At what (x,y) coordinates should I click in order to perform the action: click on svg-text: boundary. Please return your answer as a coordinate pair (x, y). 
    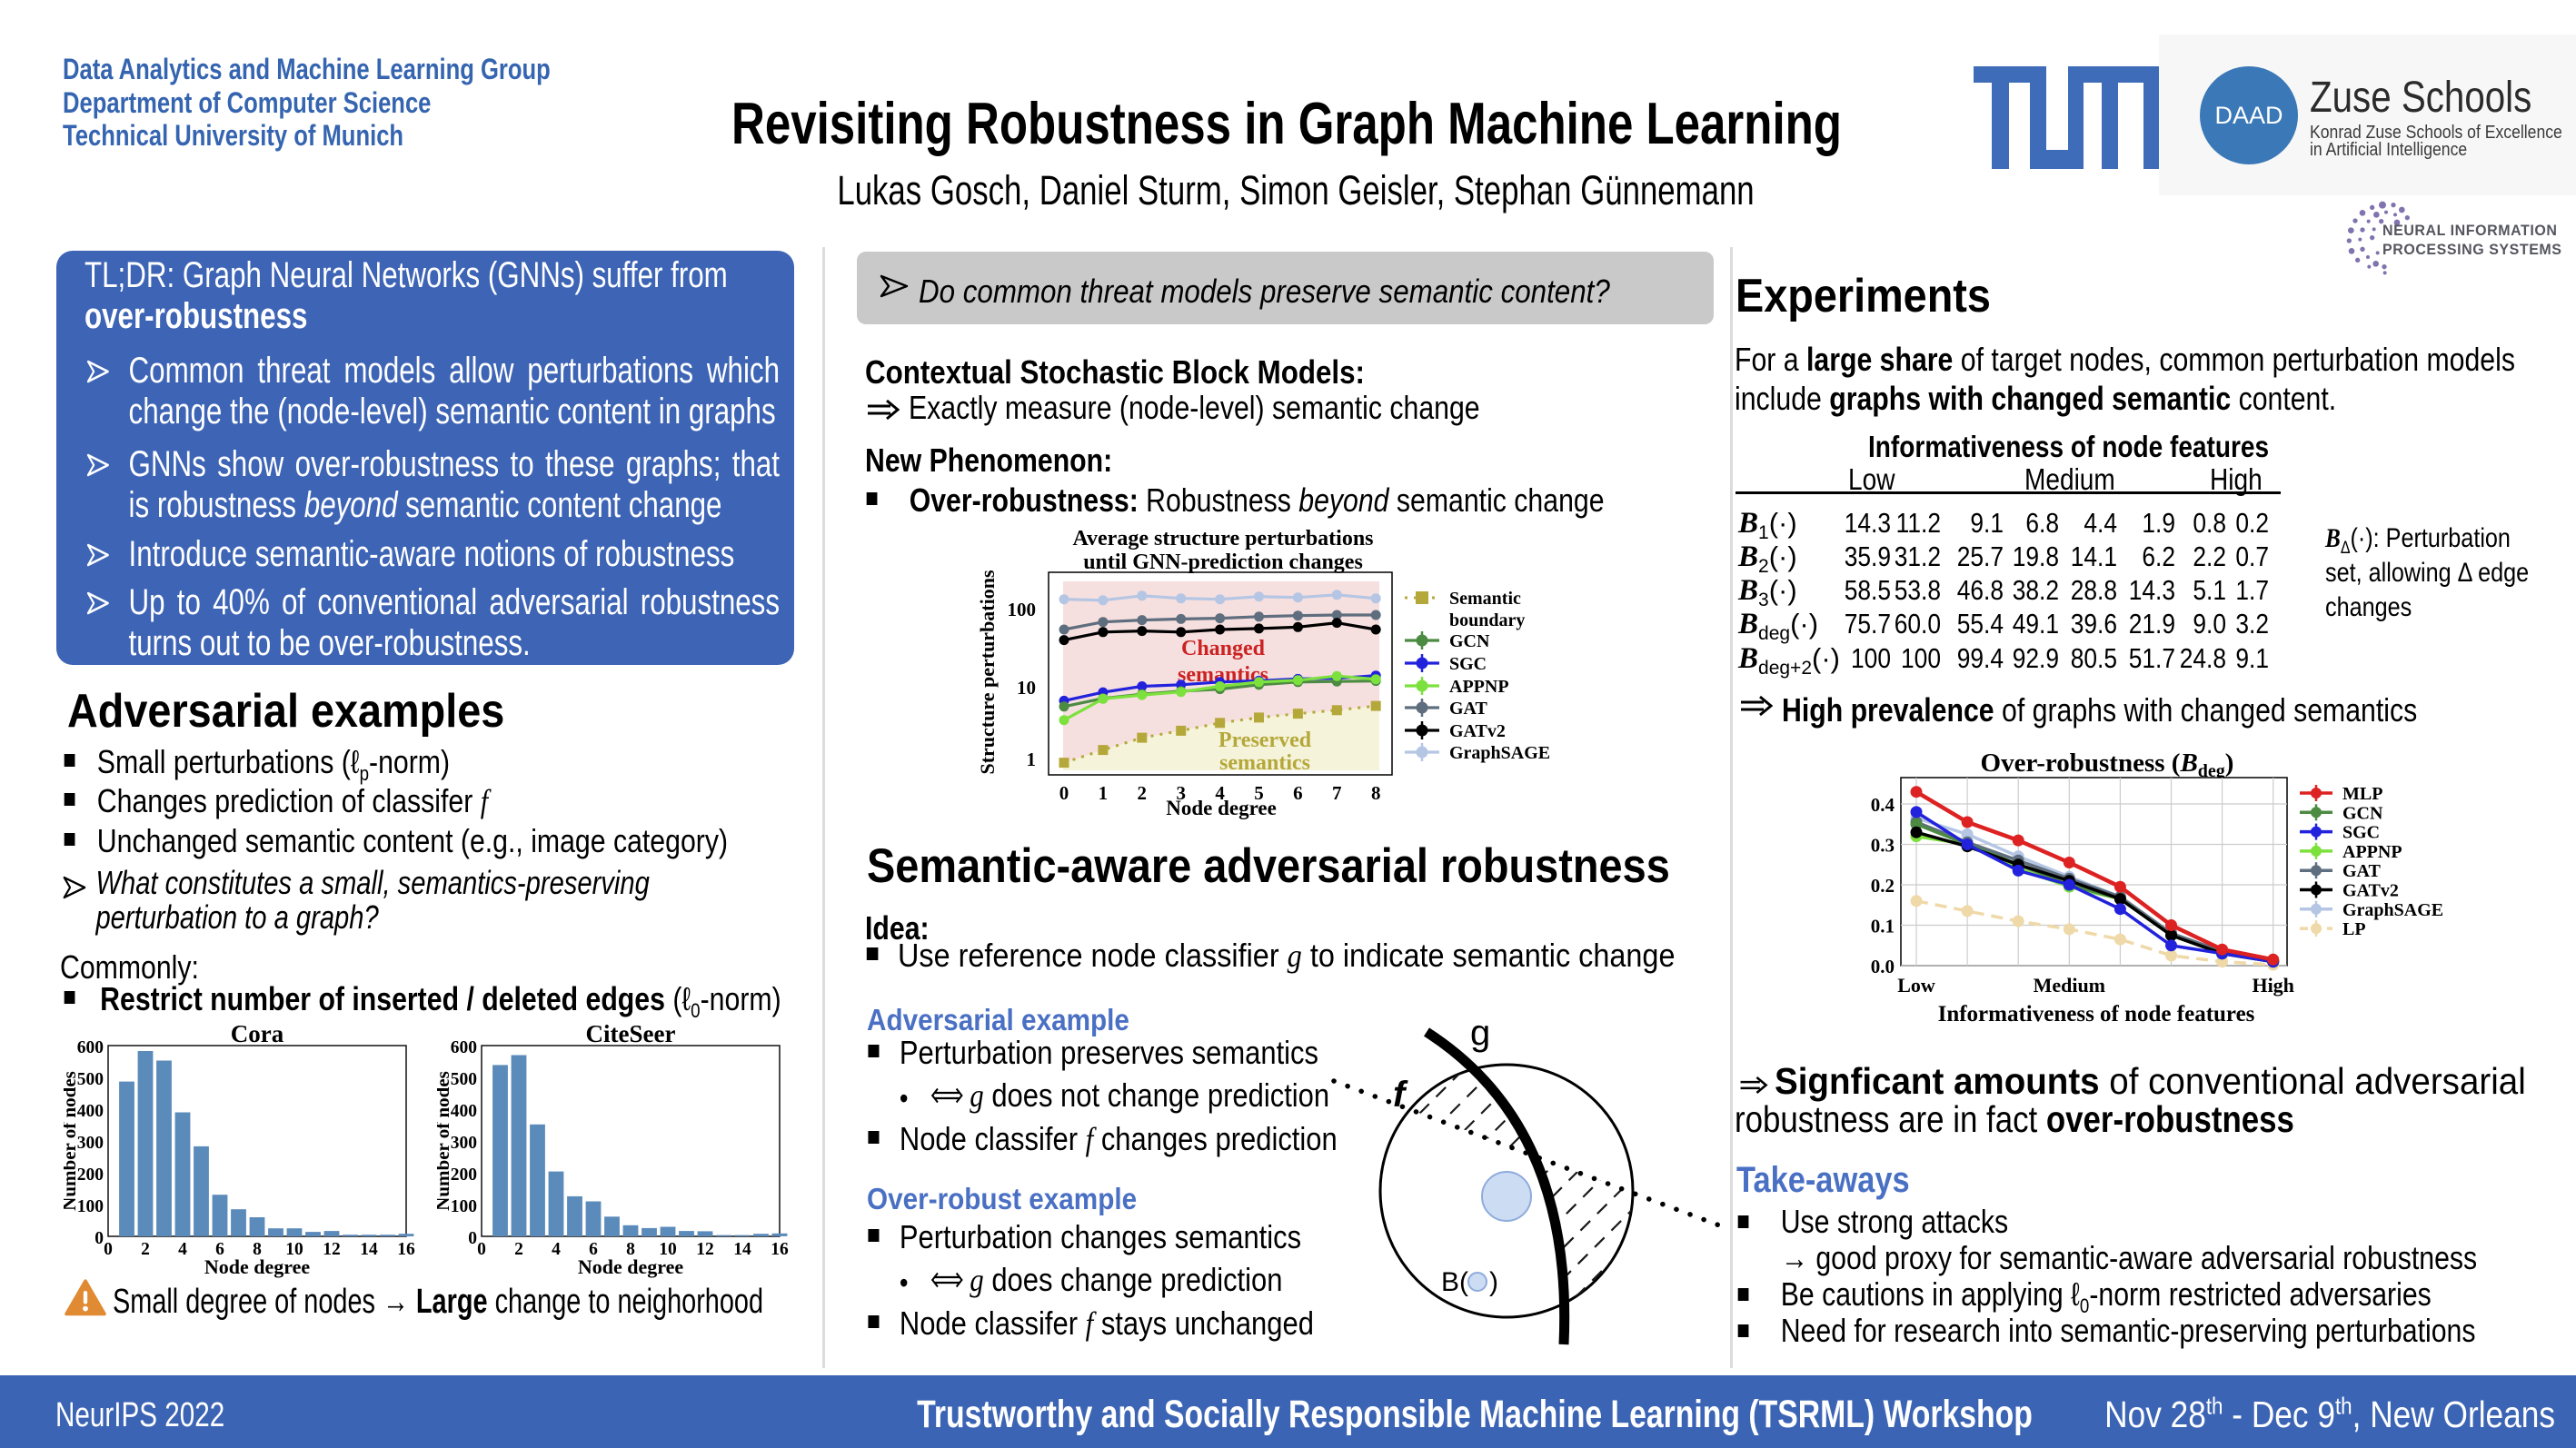
    Looking at the image, I should click on (1487, 620).